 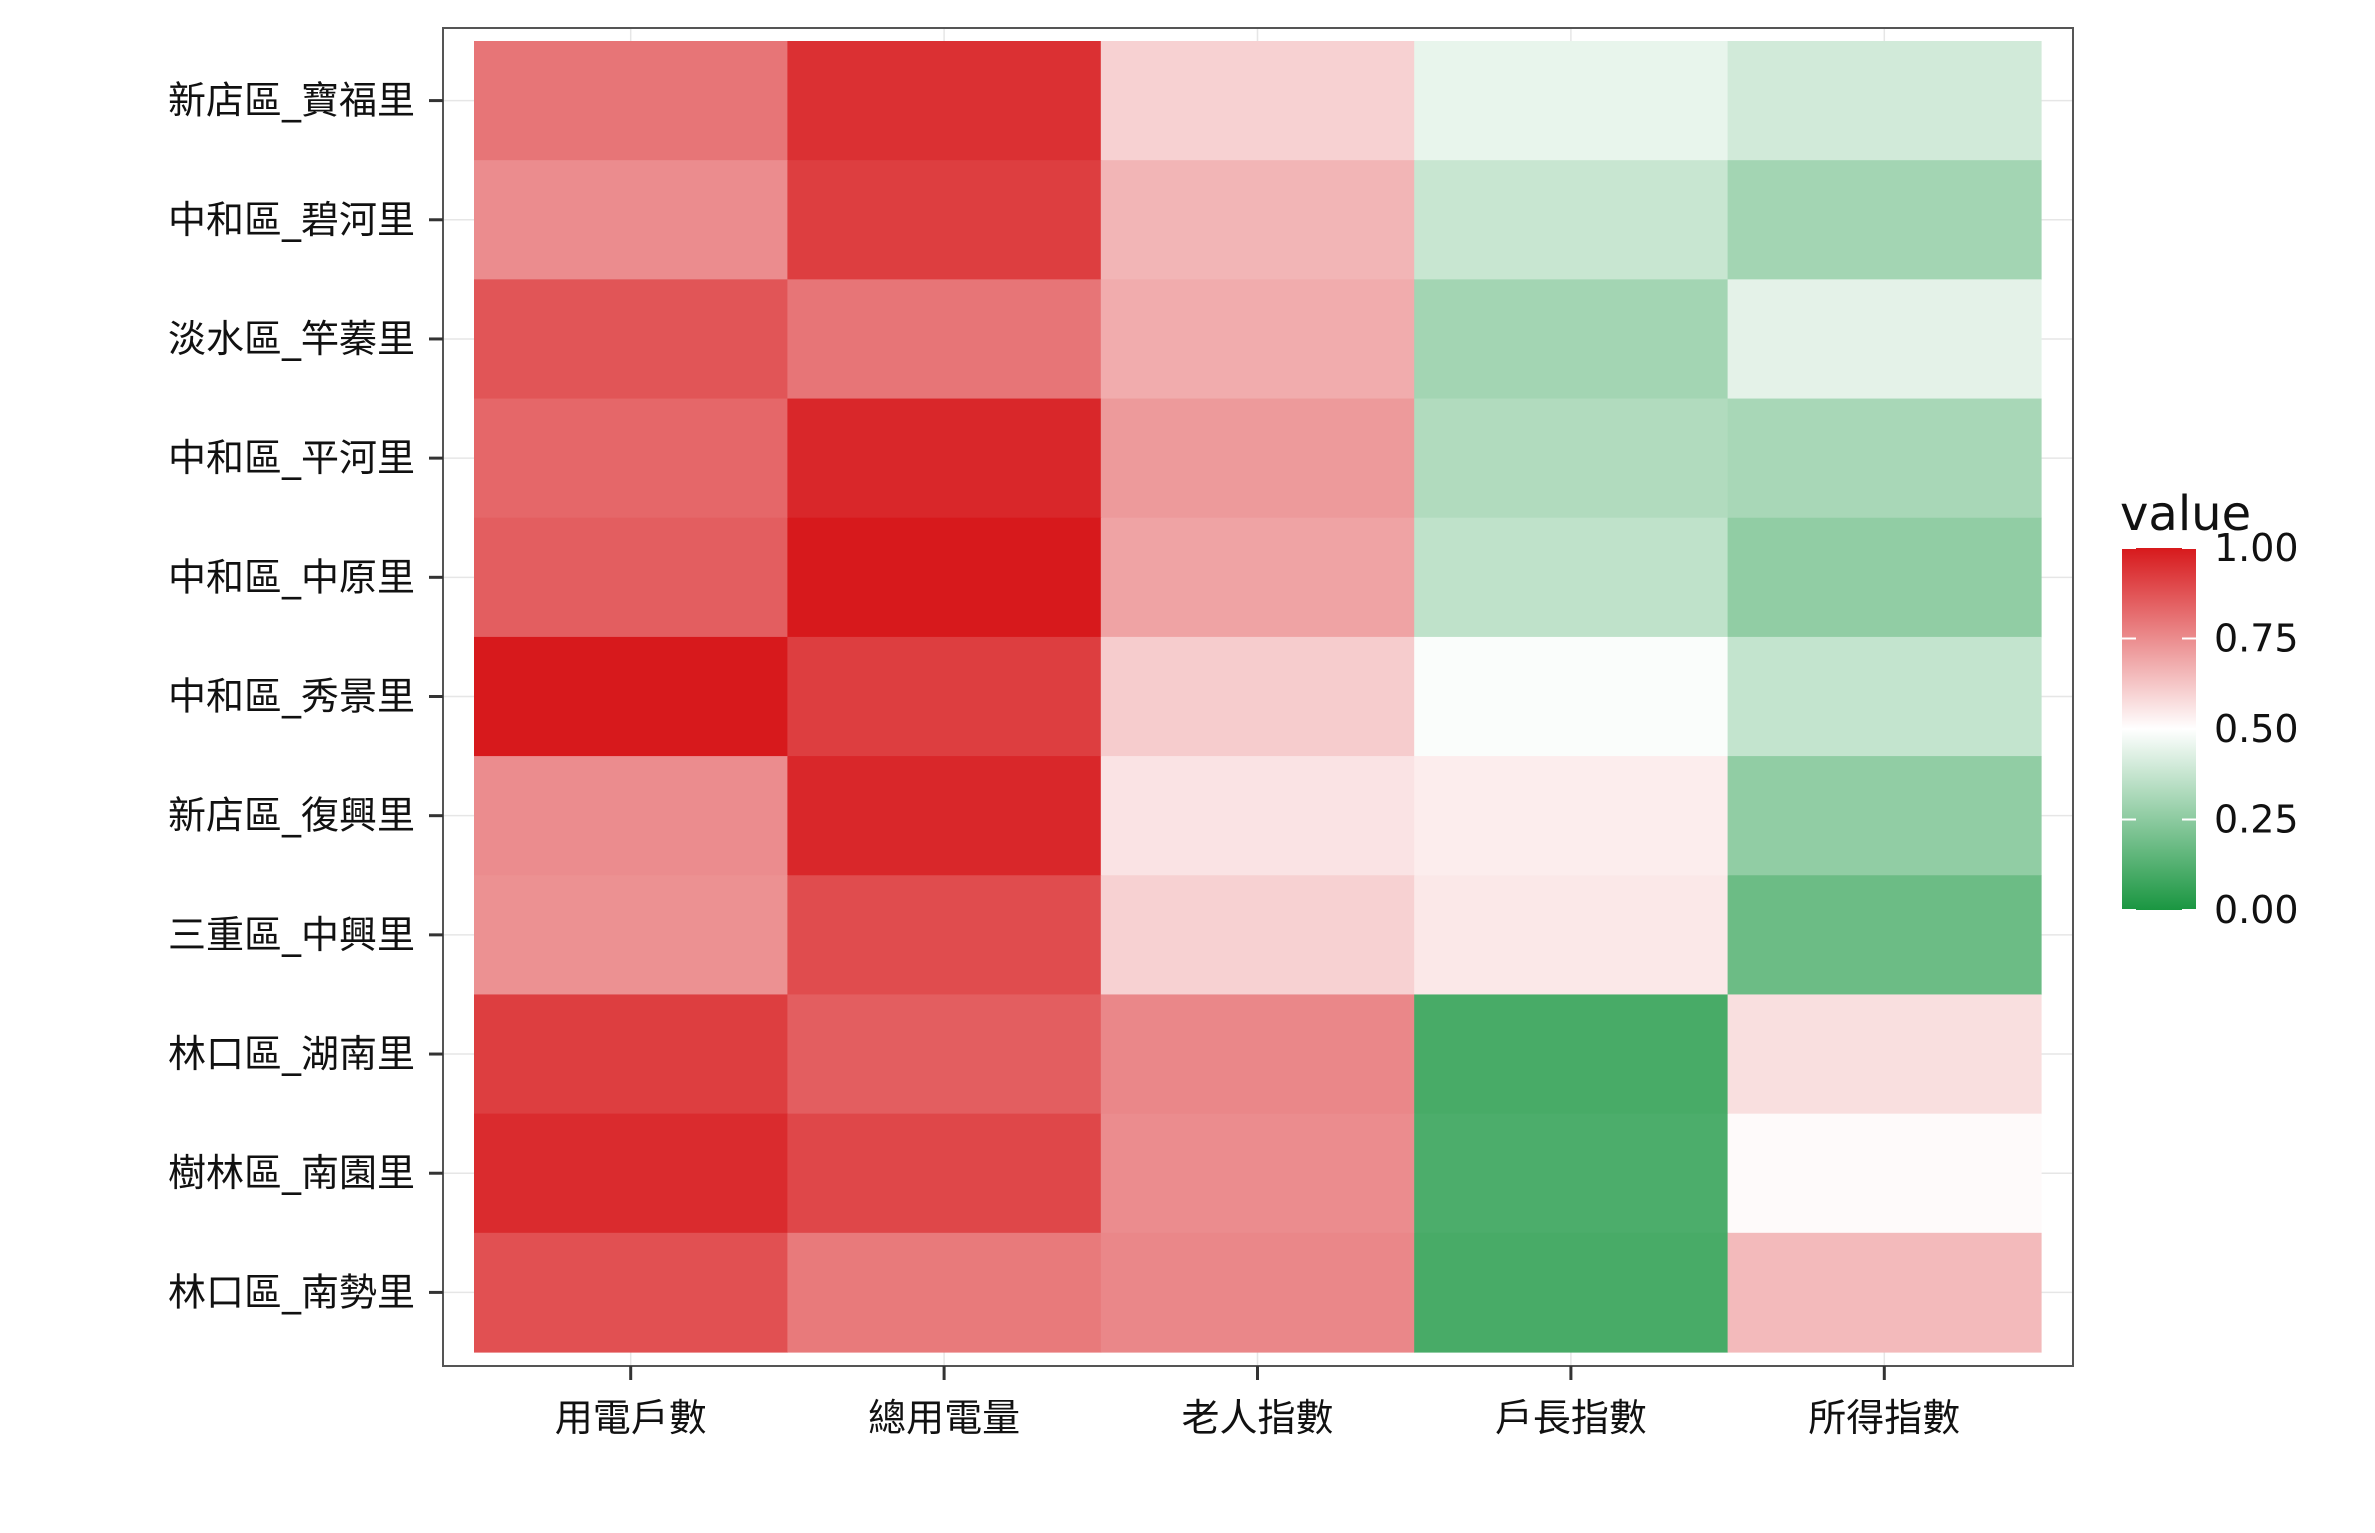 What do you see at coordinates (2256, 729) in the screenshot?
I see `legend-break-label: 0.50` at bounding box center [2256, 729].